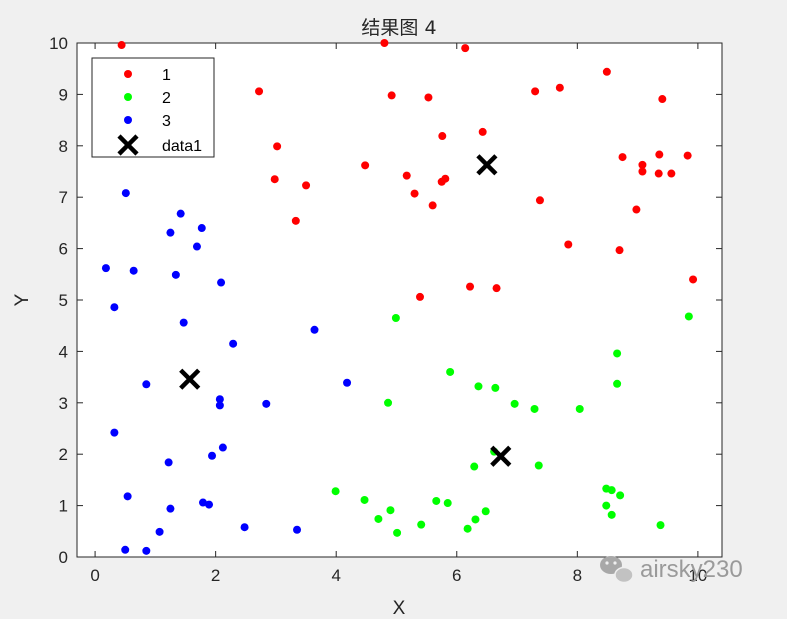 The width and height of the screenshot is (787, 619). What do you see at coordinates (456, 575) in the screenshot?
I see `x-tick-label: 6` at bounding box center [456, 575].